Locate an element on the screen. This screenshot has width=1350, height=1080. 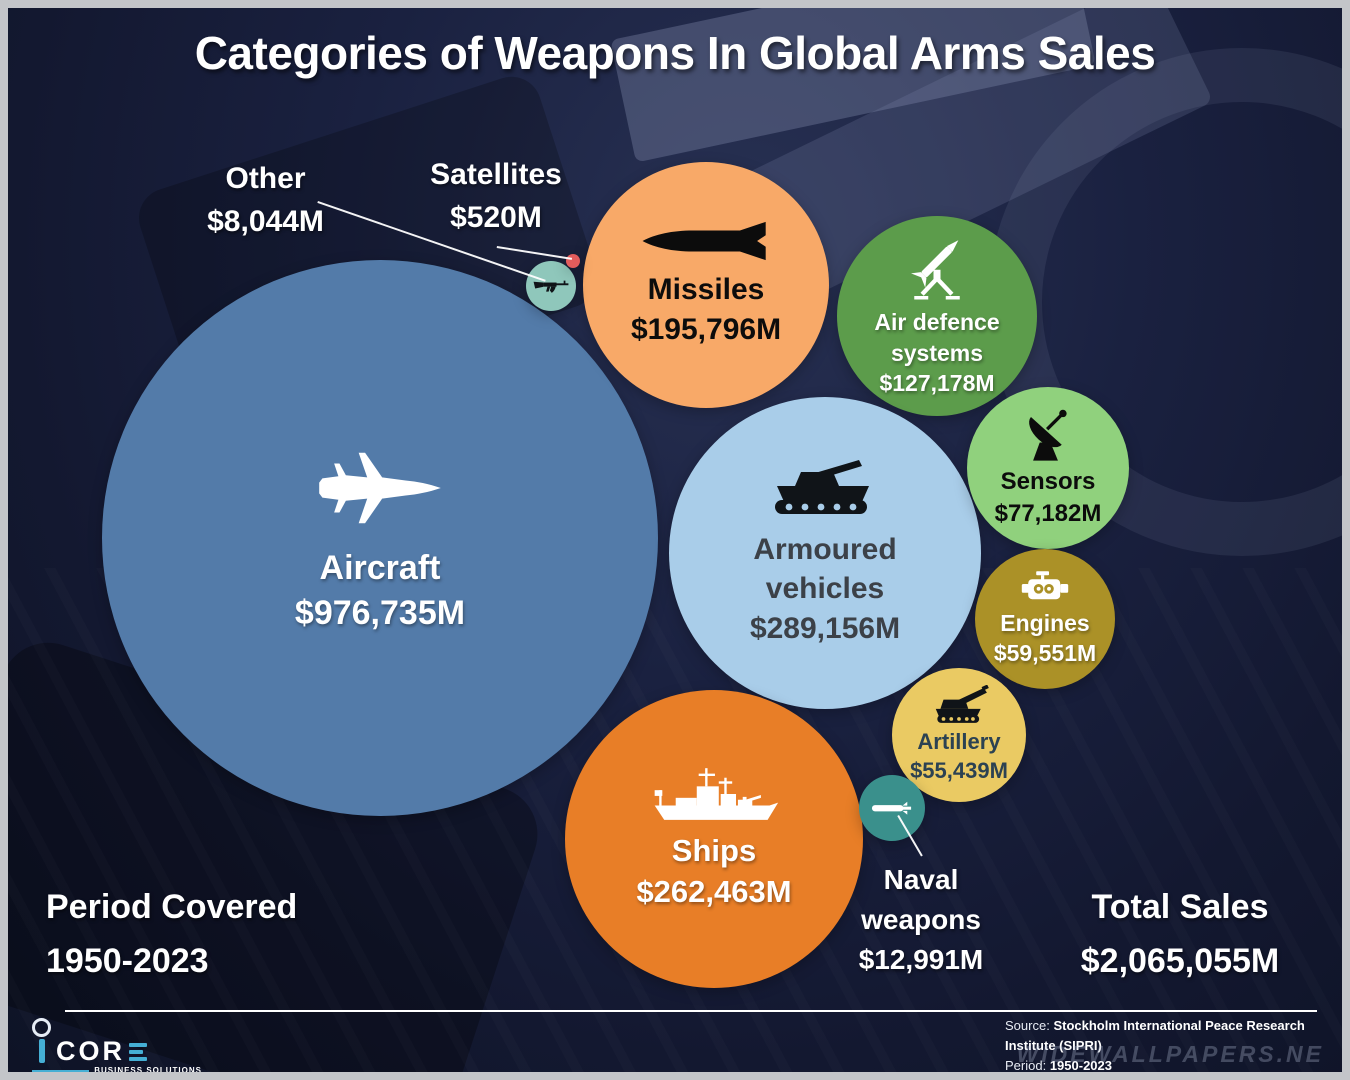
source-period-value: 1950-2023 is located at coordinates (1080, 1065).